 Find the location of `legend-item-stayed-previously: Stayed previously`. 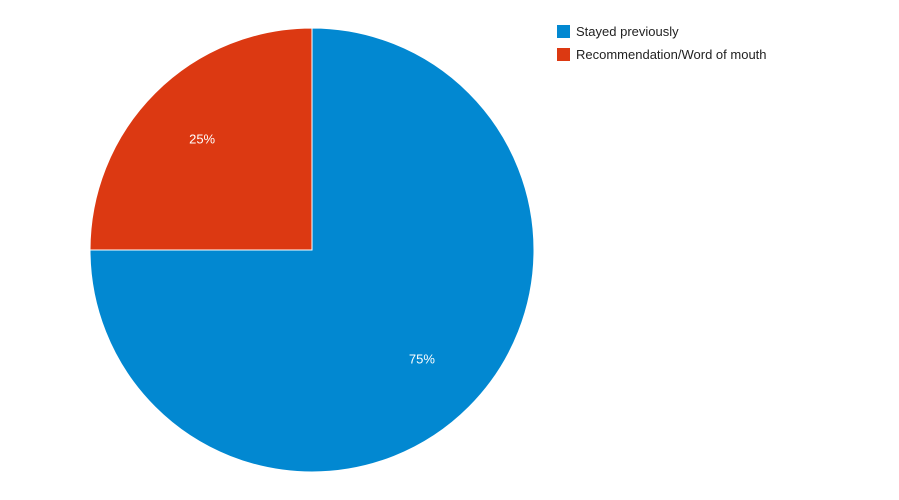

legend-item-stayed-previously: Stayed previously is located at coordinates (662, 31).